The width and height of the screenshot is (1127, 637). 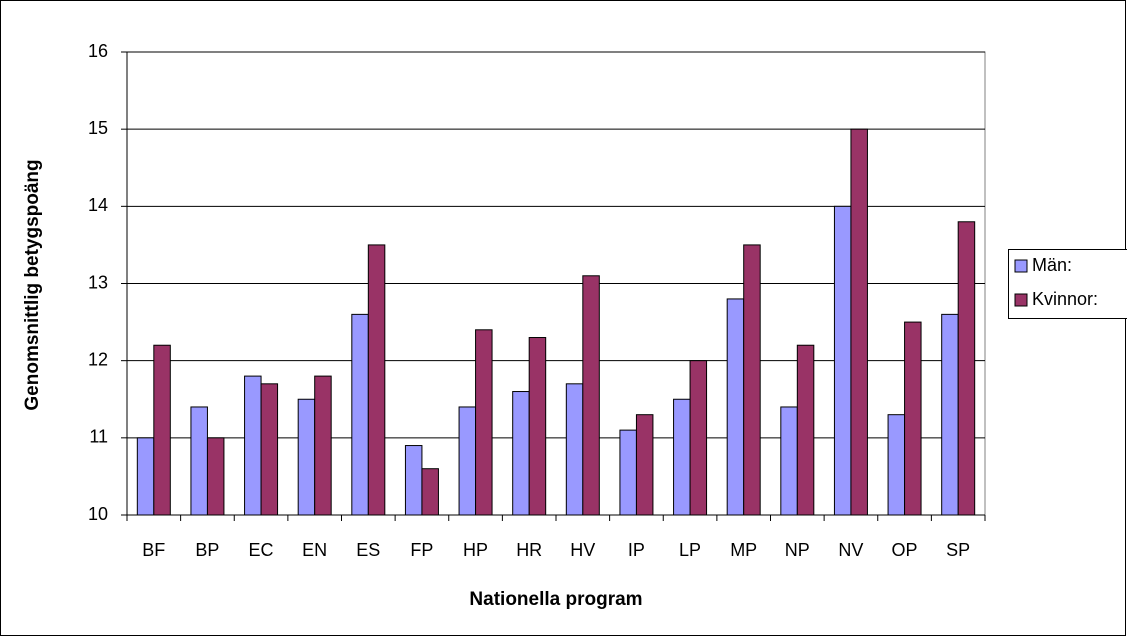 I want to click on y-tick-label: 16, so click(x=98, y=51).